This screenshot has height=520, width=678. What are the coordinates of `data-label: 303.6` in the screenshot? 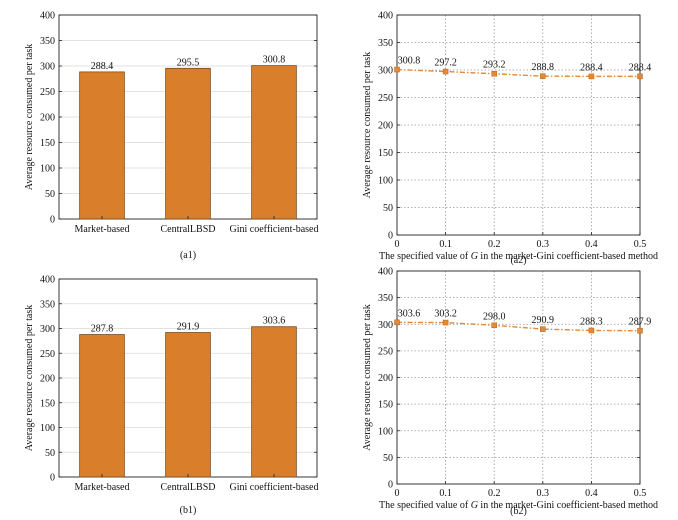 It's located at (409, 313).